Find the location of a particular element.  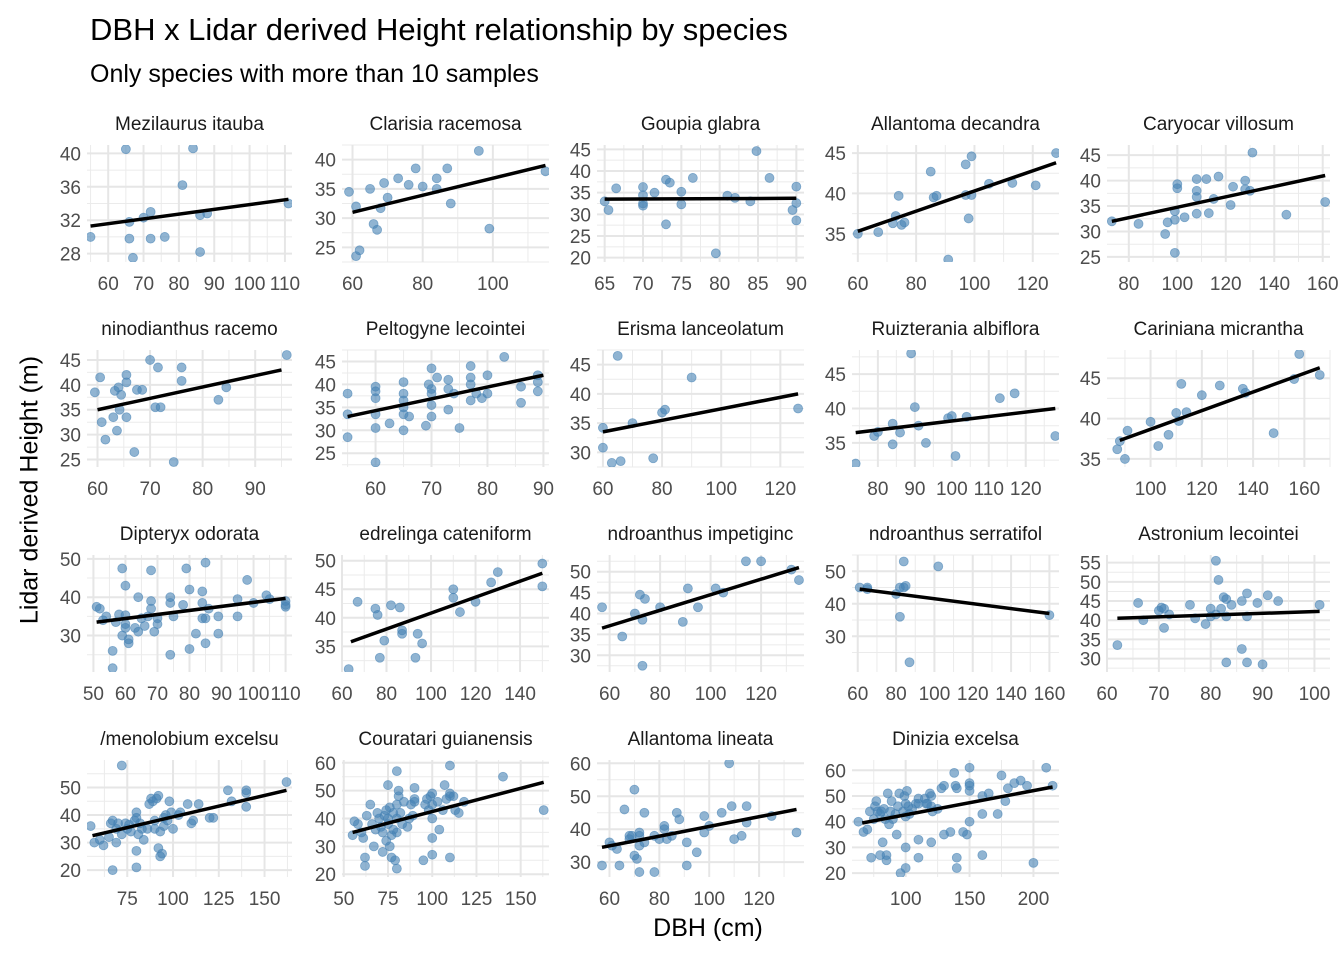

y-tick-label: 40 is located at coordinates (1090, 621).